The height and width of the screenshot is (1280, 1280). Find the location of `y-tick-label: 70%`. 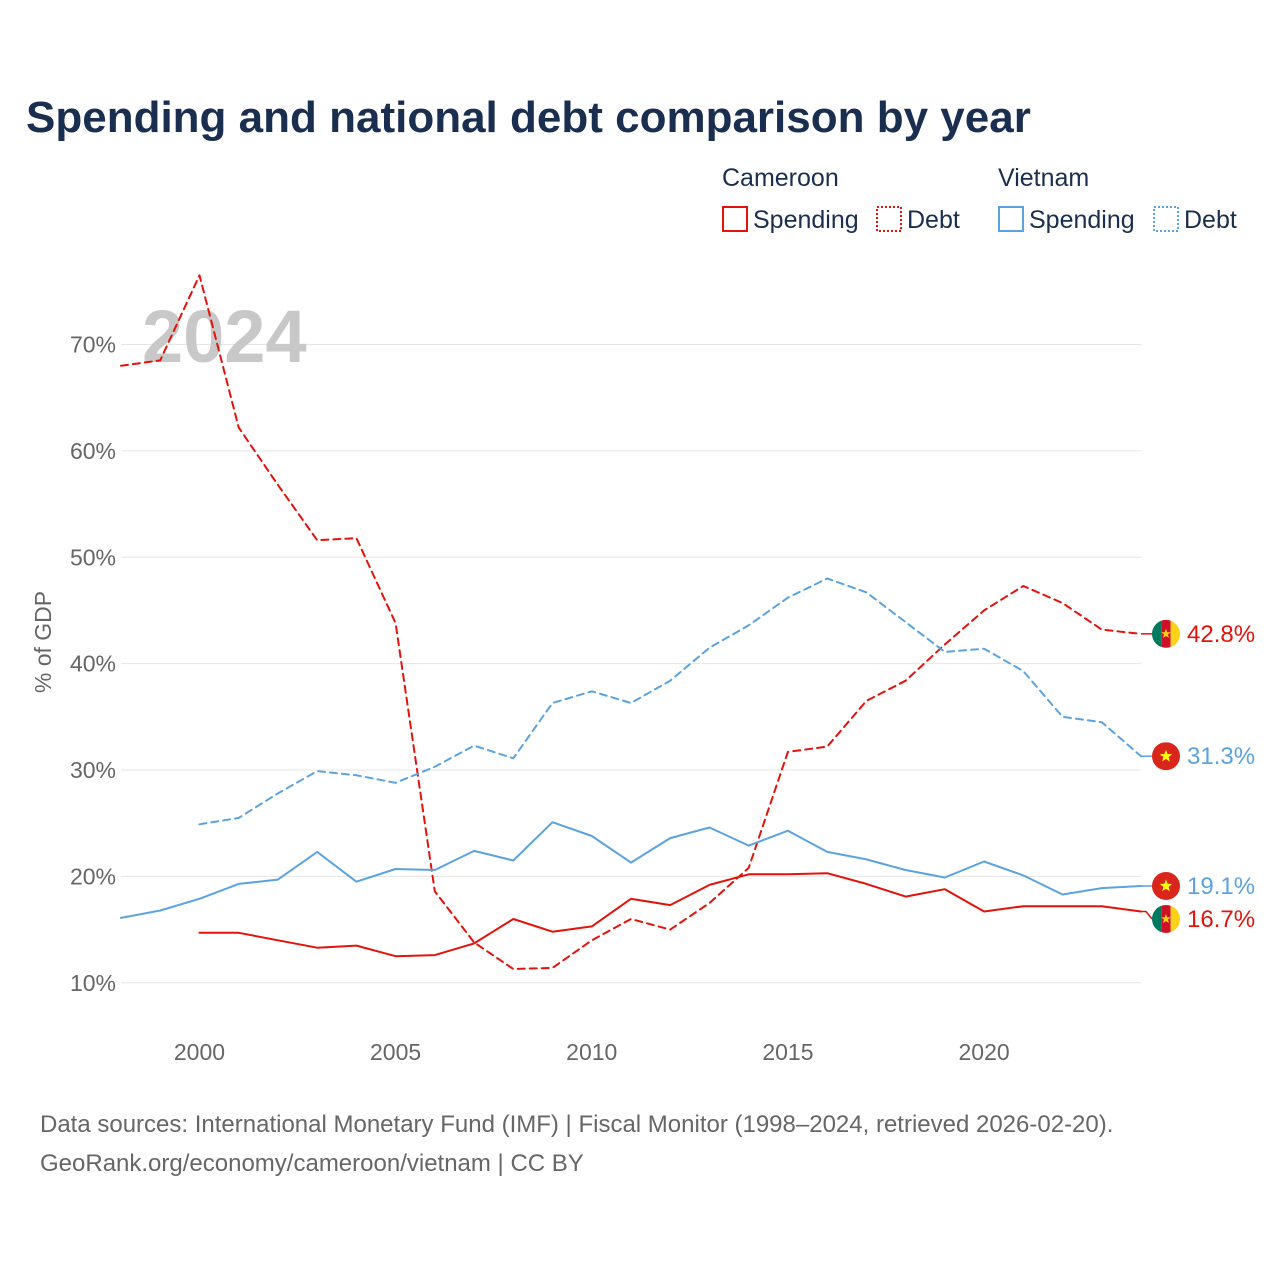

y-tick-label: 70% is located at coordinates (93, 344).